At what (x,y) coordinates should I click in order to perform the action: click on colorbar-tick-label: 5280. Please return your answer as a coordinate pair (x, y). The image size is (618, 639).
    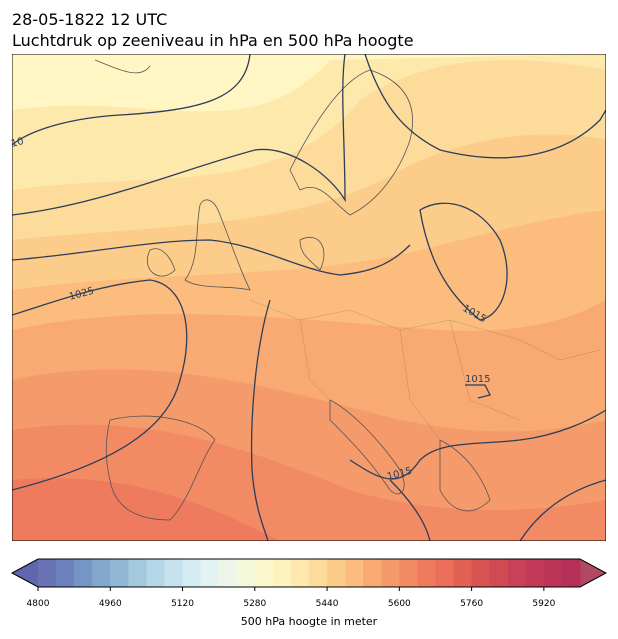
    Looking at the image, I should click on (254, 604).